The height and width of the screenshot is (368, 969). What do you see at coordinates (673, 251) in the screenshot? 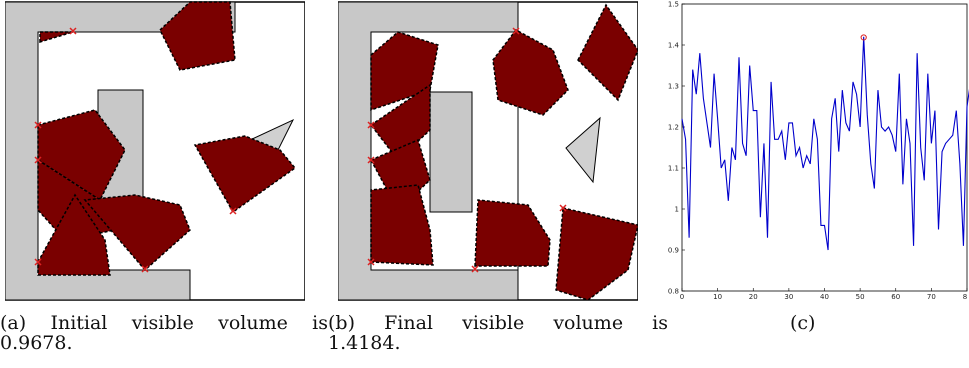
I see `y-tick-label: 0.9` at bounding box center [673, 251].